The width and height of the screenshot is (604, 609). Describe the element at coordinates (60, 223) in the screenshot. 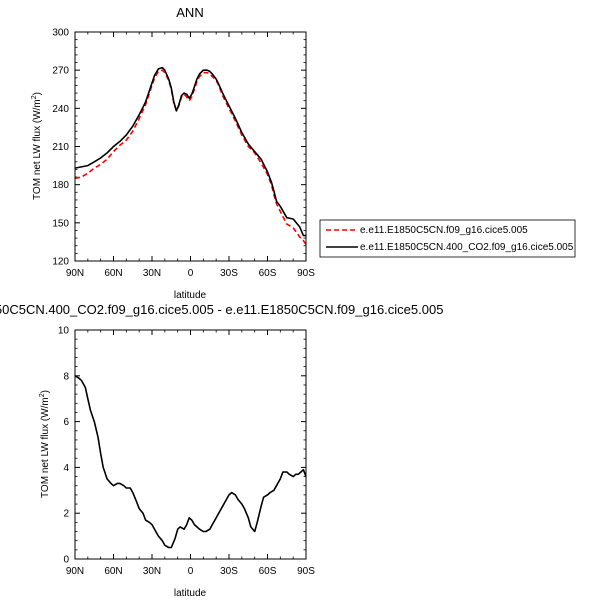

I see `top-chart-ytick-label: 150` at that location.